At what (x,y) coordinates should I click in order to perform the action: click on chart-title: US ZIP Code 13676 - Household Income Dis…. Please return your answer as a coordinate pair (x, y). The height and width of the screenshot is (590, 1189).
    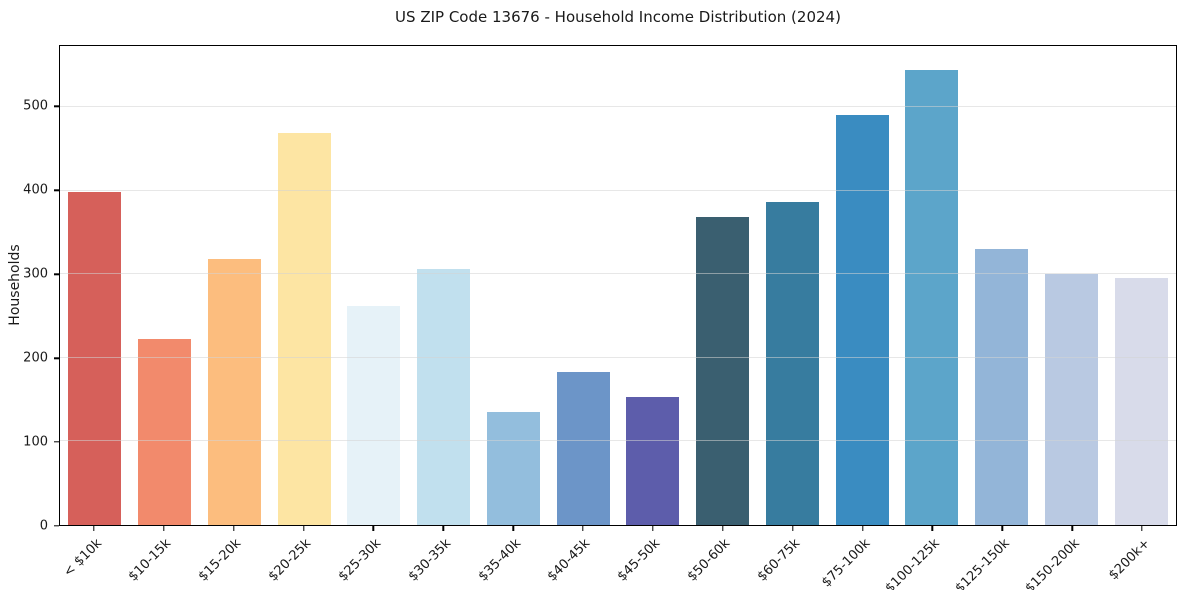
    Looking at the image, I should click on (618, 17).